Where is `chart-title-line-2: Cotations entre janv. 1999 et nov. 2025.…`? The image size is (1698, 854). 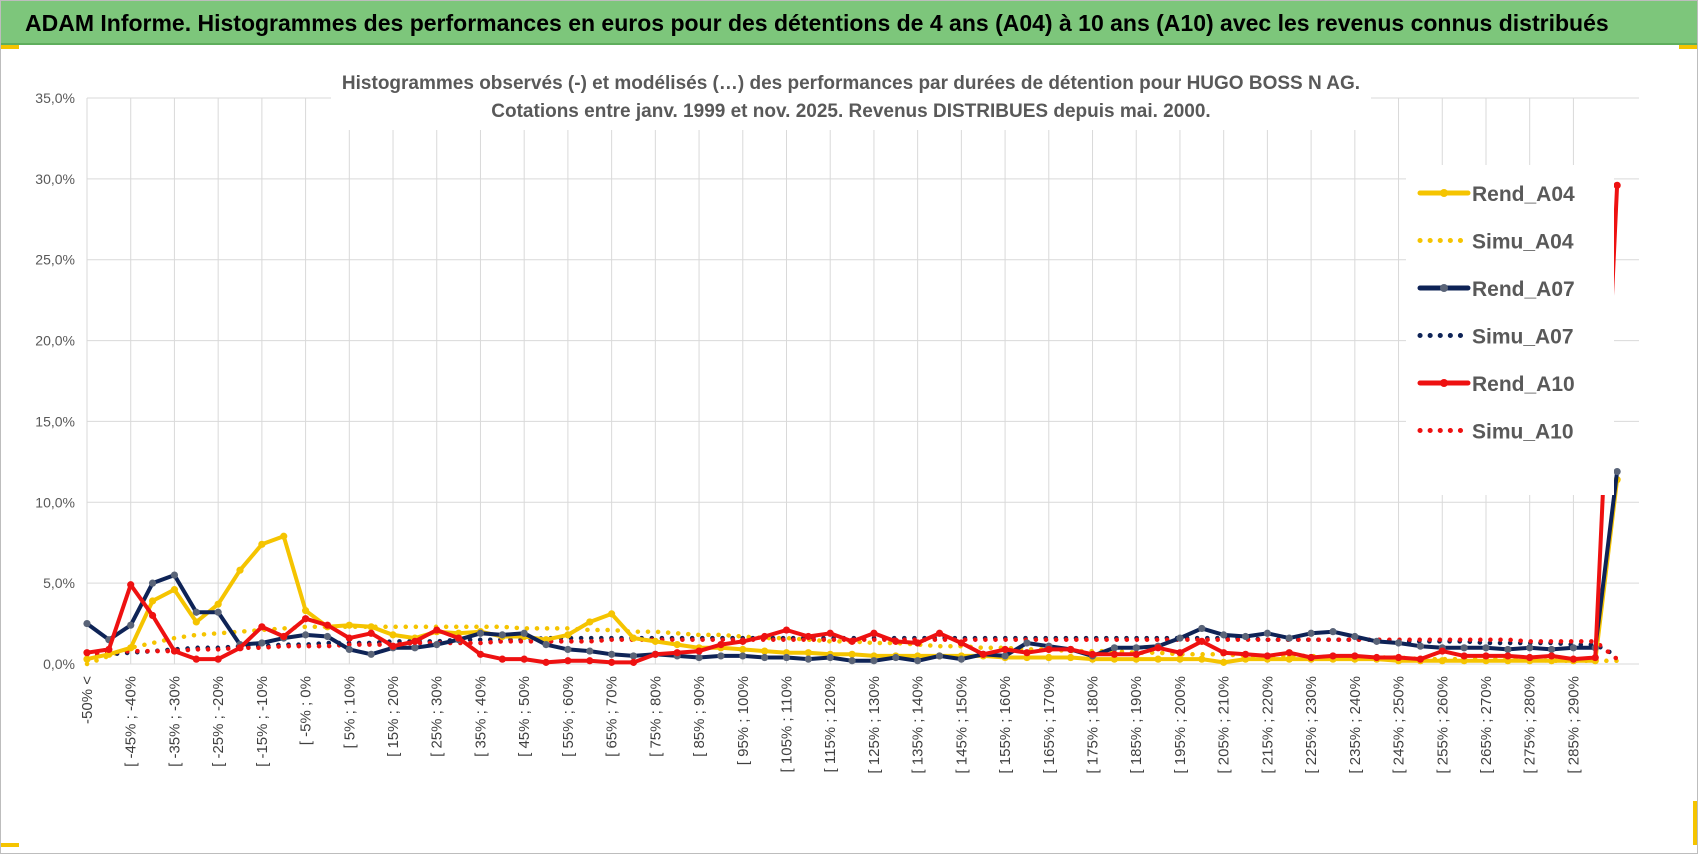
chart-title-line-2: Cotations entre janv. 1999 et nov. 2025.… is located at coordinates (850, 111).